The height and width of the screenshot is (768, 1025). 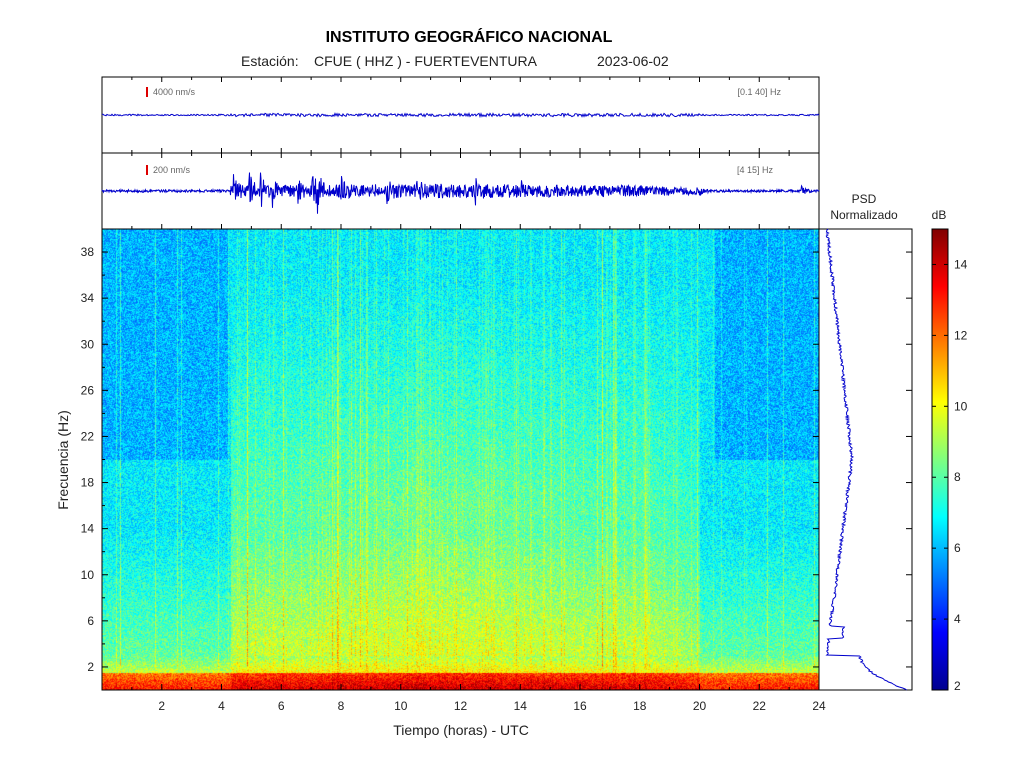 What do you see at coordinates (957, 548) in the screenshot?
I see `colorbar-tick-label: 6` at bounding box center [957, 548].